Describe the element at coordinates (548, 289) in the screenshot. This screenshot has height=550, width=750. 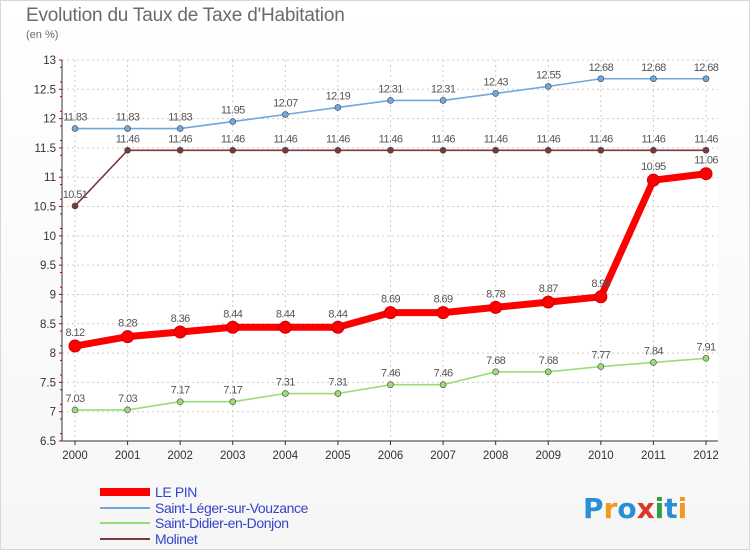
I see `data-label: 8.87` at that location.